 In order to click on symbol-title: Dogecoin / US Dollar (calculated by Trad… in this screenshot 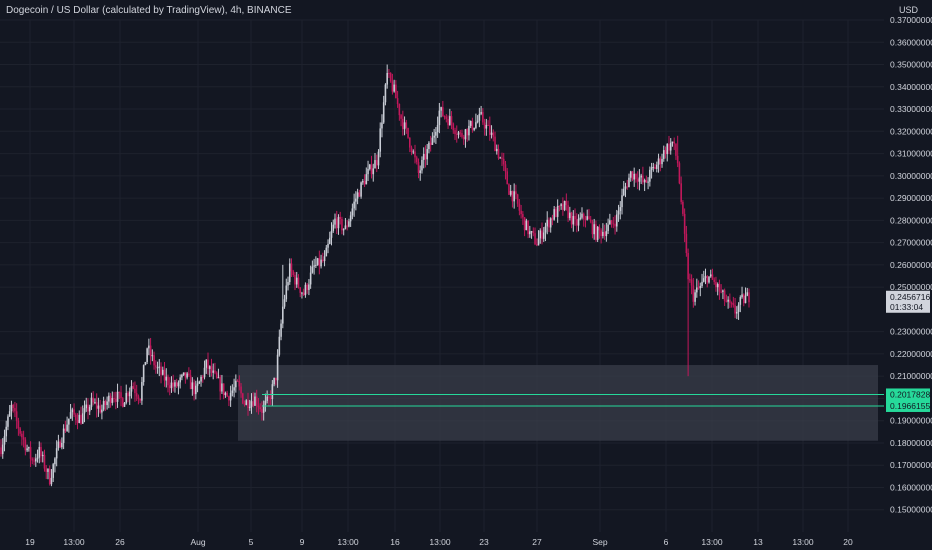, I will do `click(149, 10)`.